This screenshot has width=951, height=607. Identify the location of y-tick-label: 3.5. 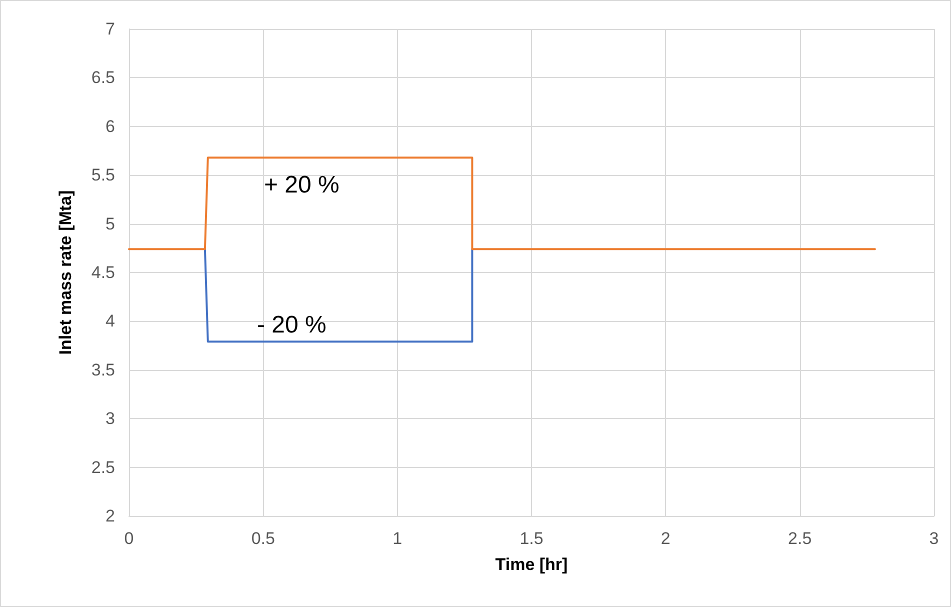
(103, 370).